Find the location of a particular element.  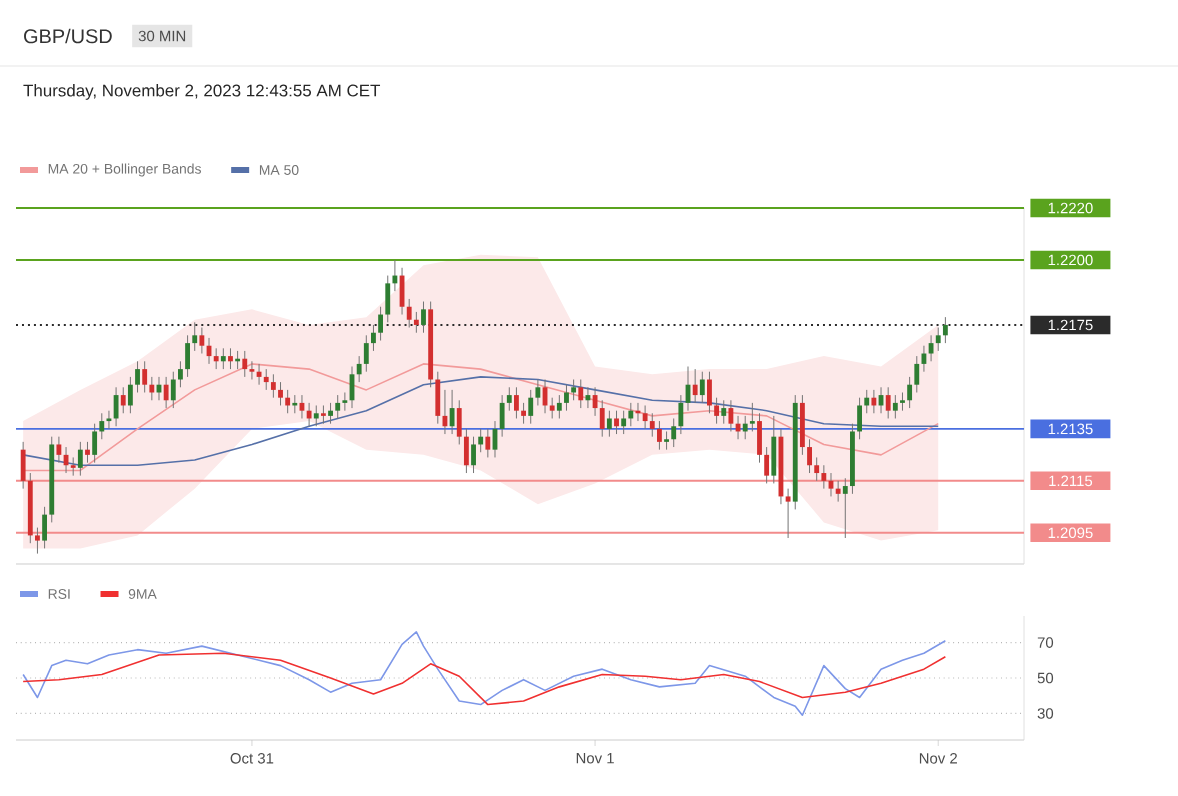

chart-title: GBP/USD is located at coordinates (68, 36).